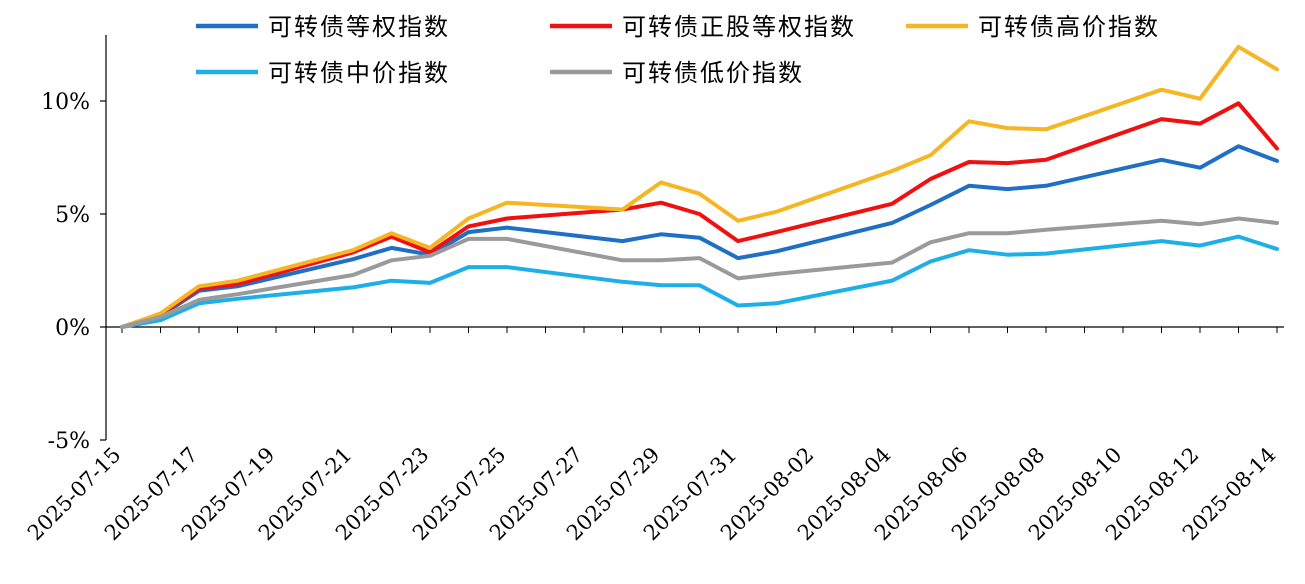  Describe the element at coordinates (359, 73) in the screenshot. I see `legend-label: 可转债中价指数` at that location.